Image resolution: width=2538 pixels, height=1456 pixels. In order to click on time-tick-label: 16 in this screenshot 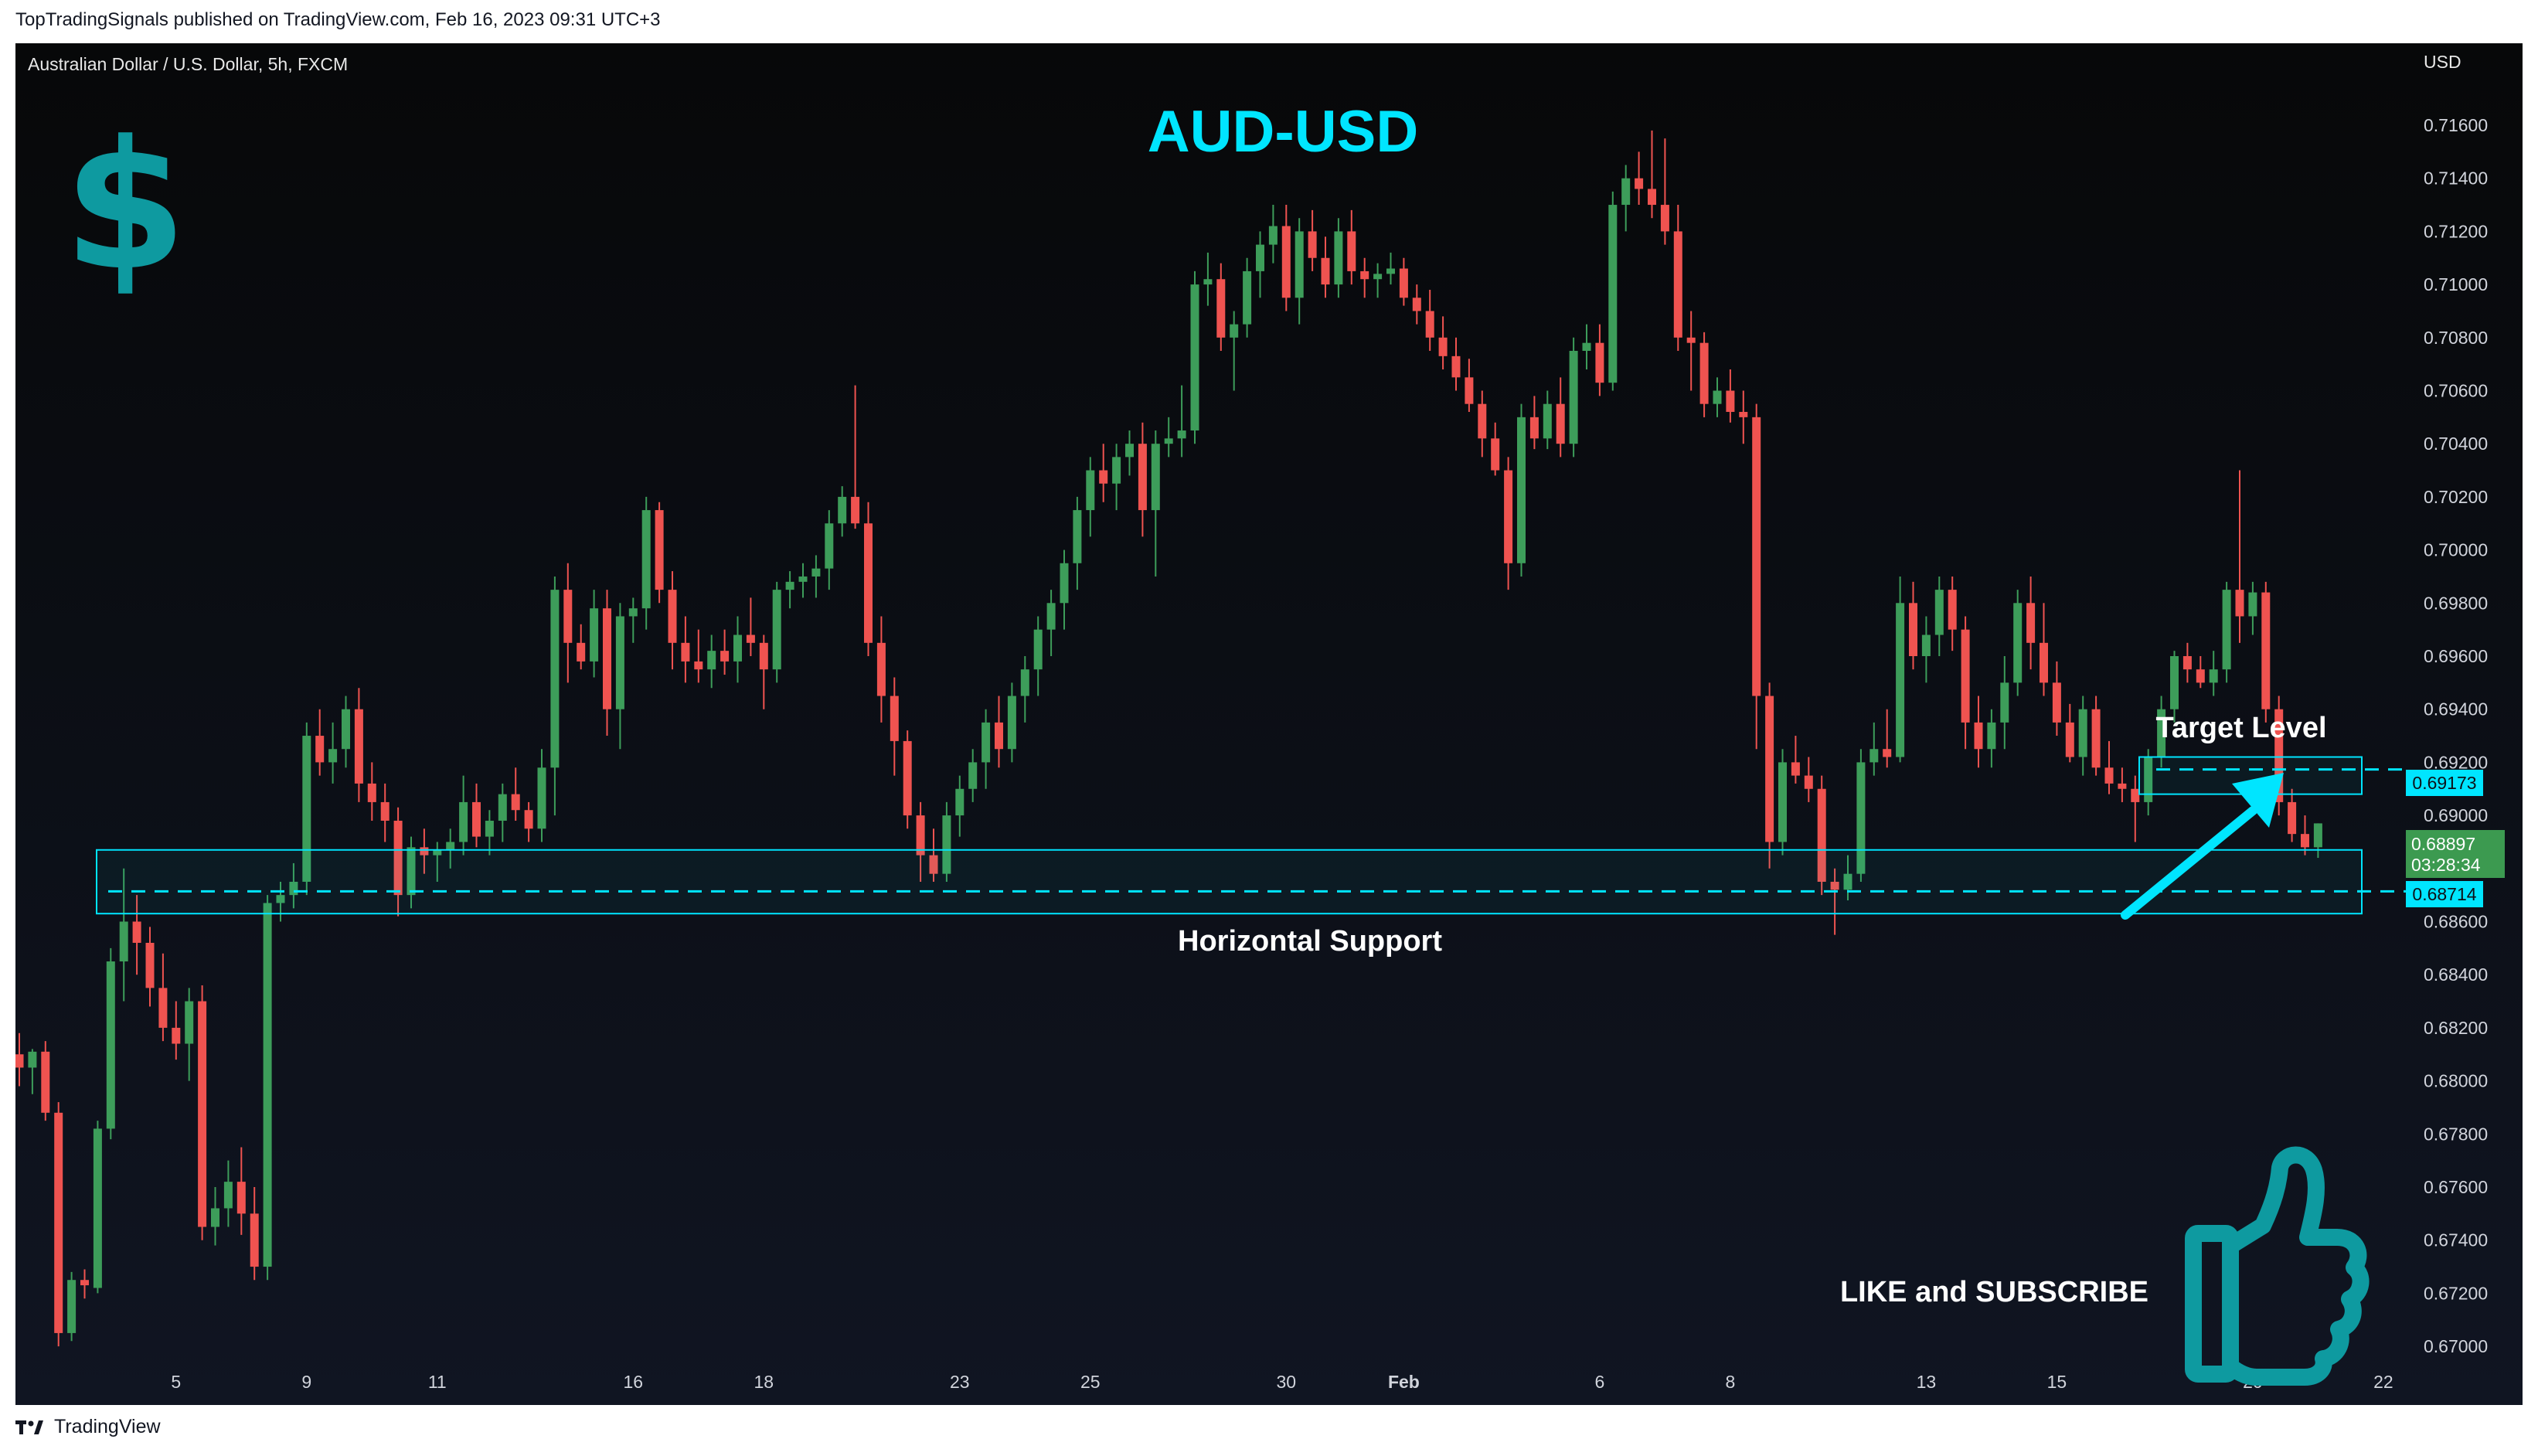, I will do `click(634, 1382)`.